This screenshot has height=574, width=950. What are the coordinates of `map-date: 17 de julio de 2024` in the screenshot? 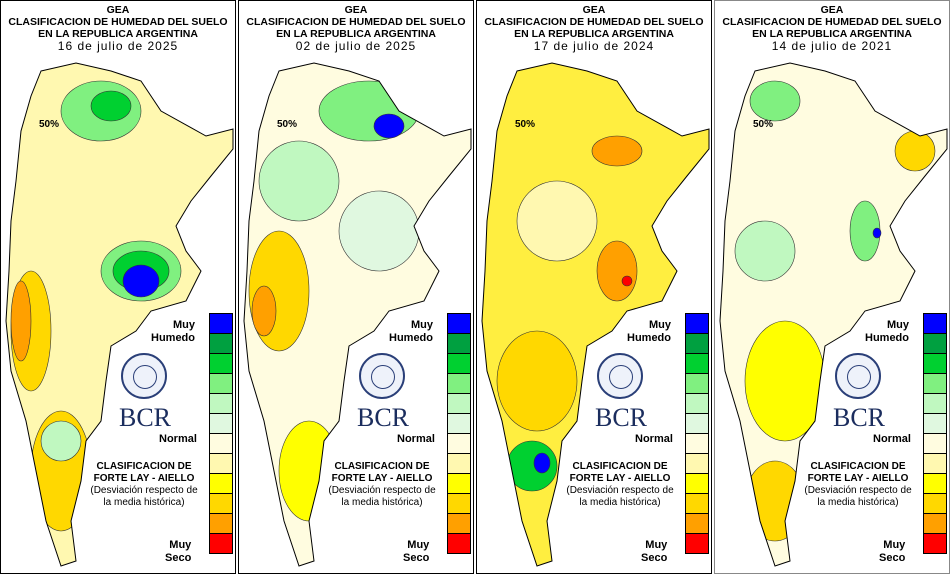 It's located at (594, 46).